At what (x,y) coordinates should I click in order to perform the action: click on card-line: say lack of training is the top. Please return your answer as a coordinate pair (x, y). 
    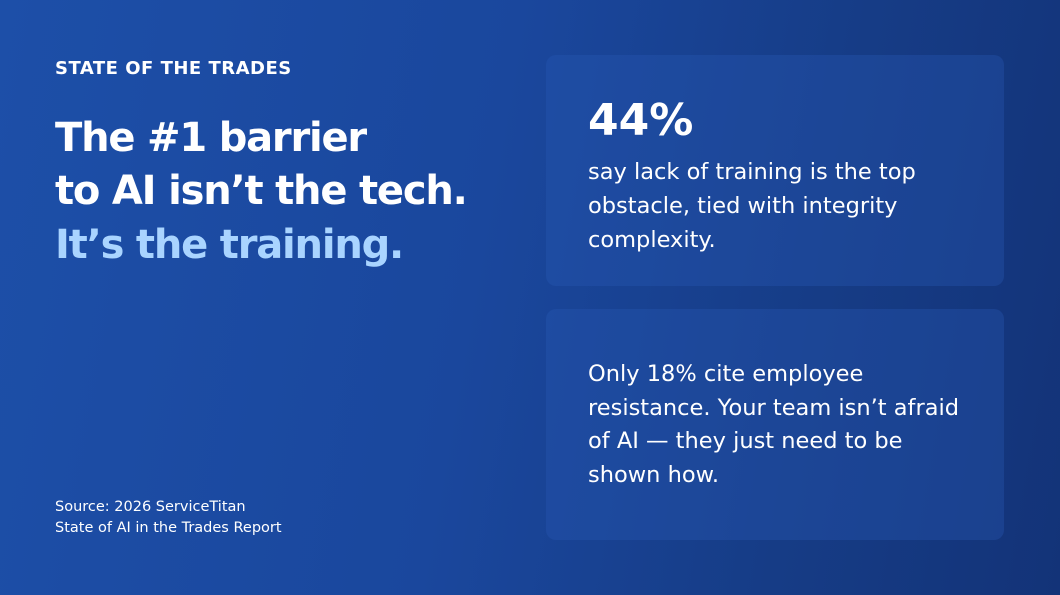
    Looking at the image, I should click on (752, 172).